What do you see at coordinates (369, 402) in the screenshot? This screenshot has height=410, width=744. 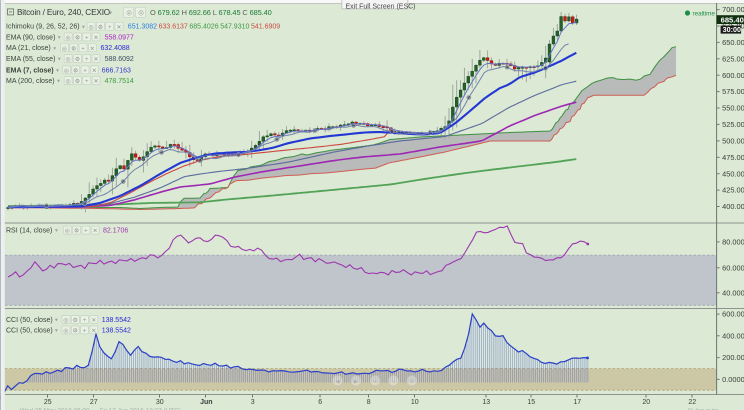 I see `svg-text: 8` at bounding box center [369, 402].